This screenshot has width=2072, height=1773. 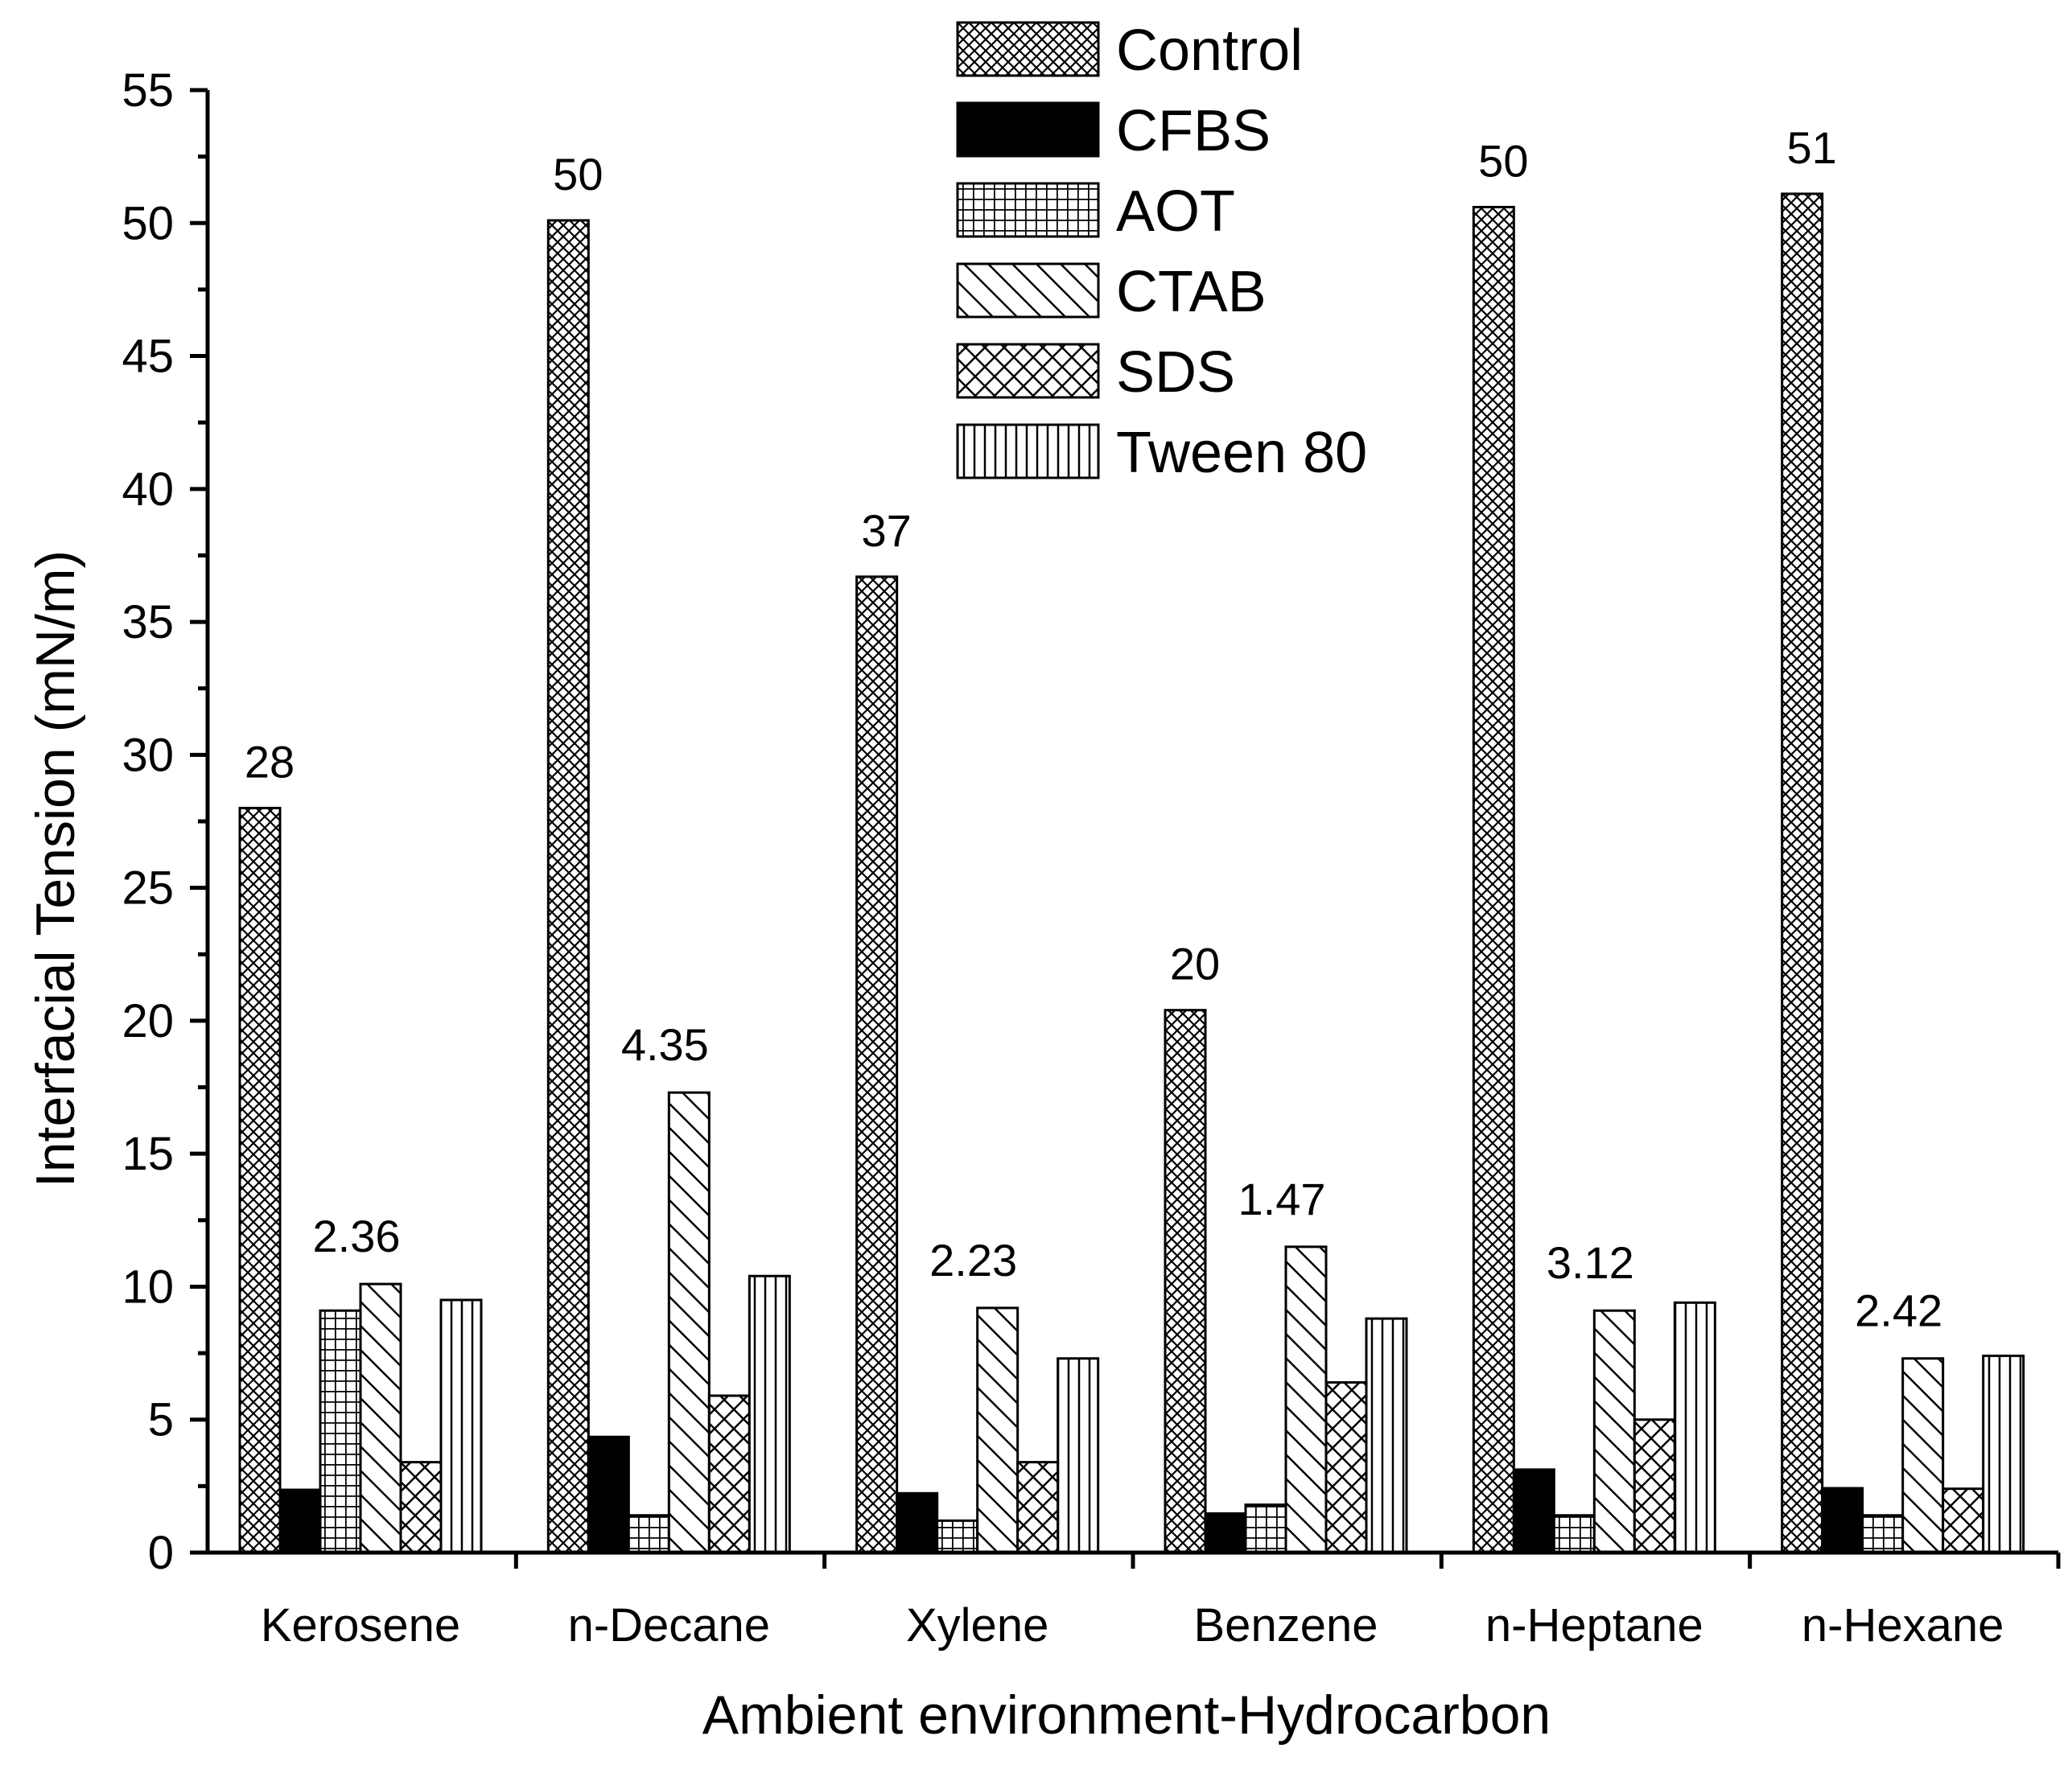 What do you see at coordinates (1812, 147) in the screenshot?
I see `data-label-control: 51` at bounding box center [1812, 147].